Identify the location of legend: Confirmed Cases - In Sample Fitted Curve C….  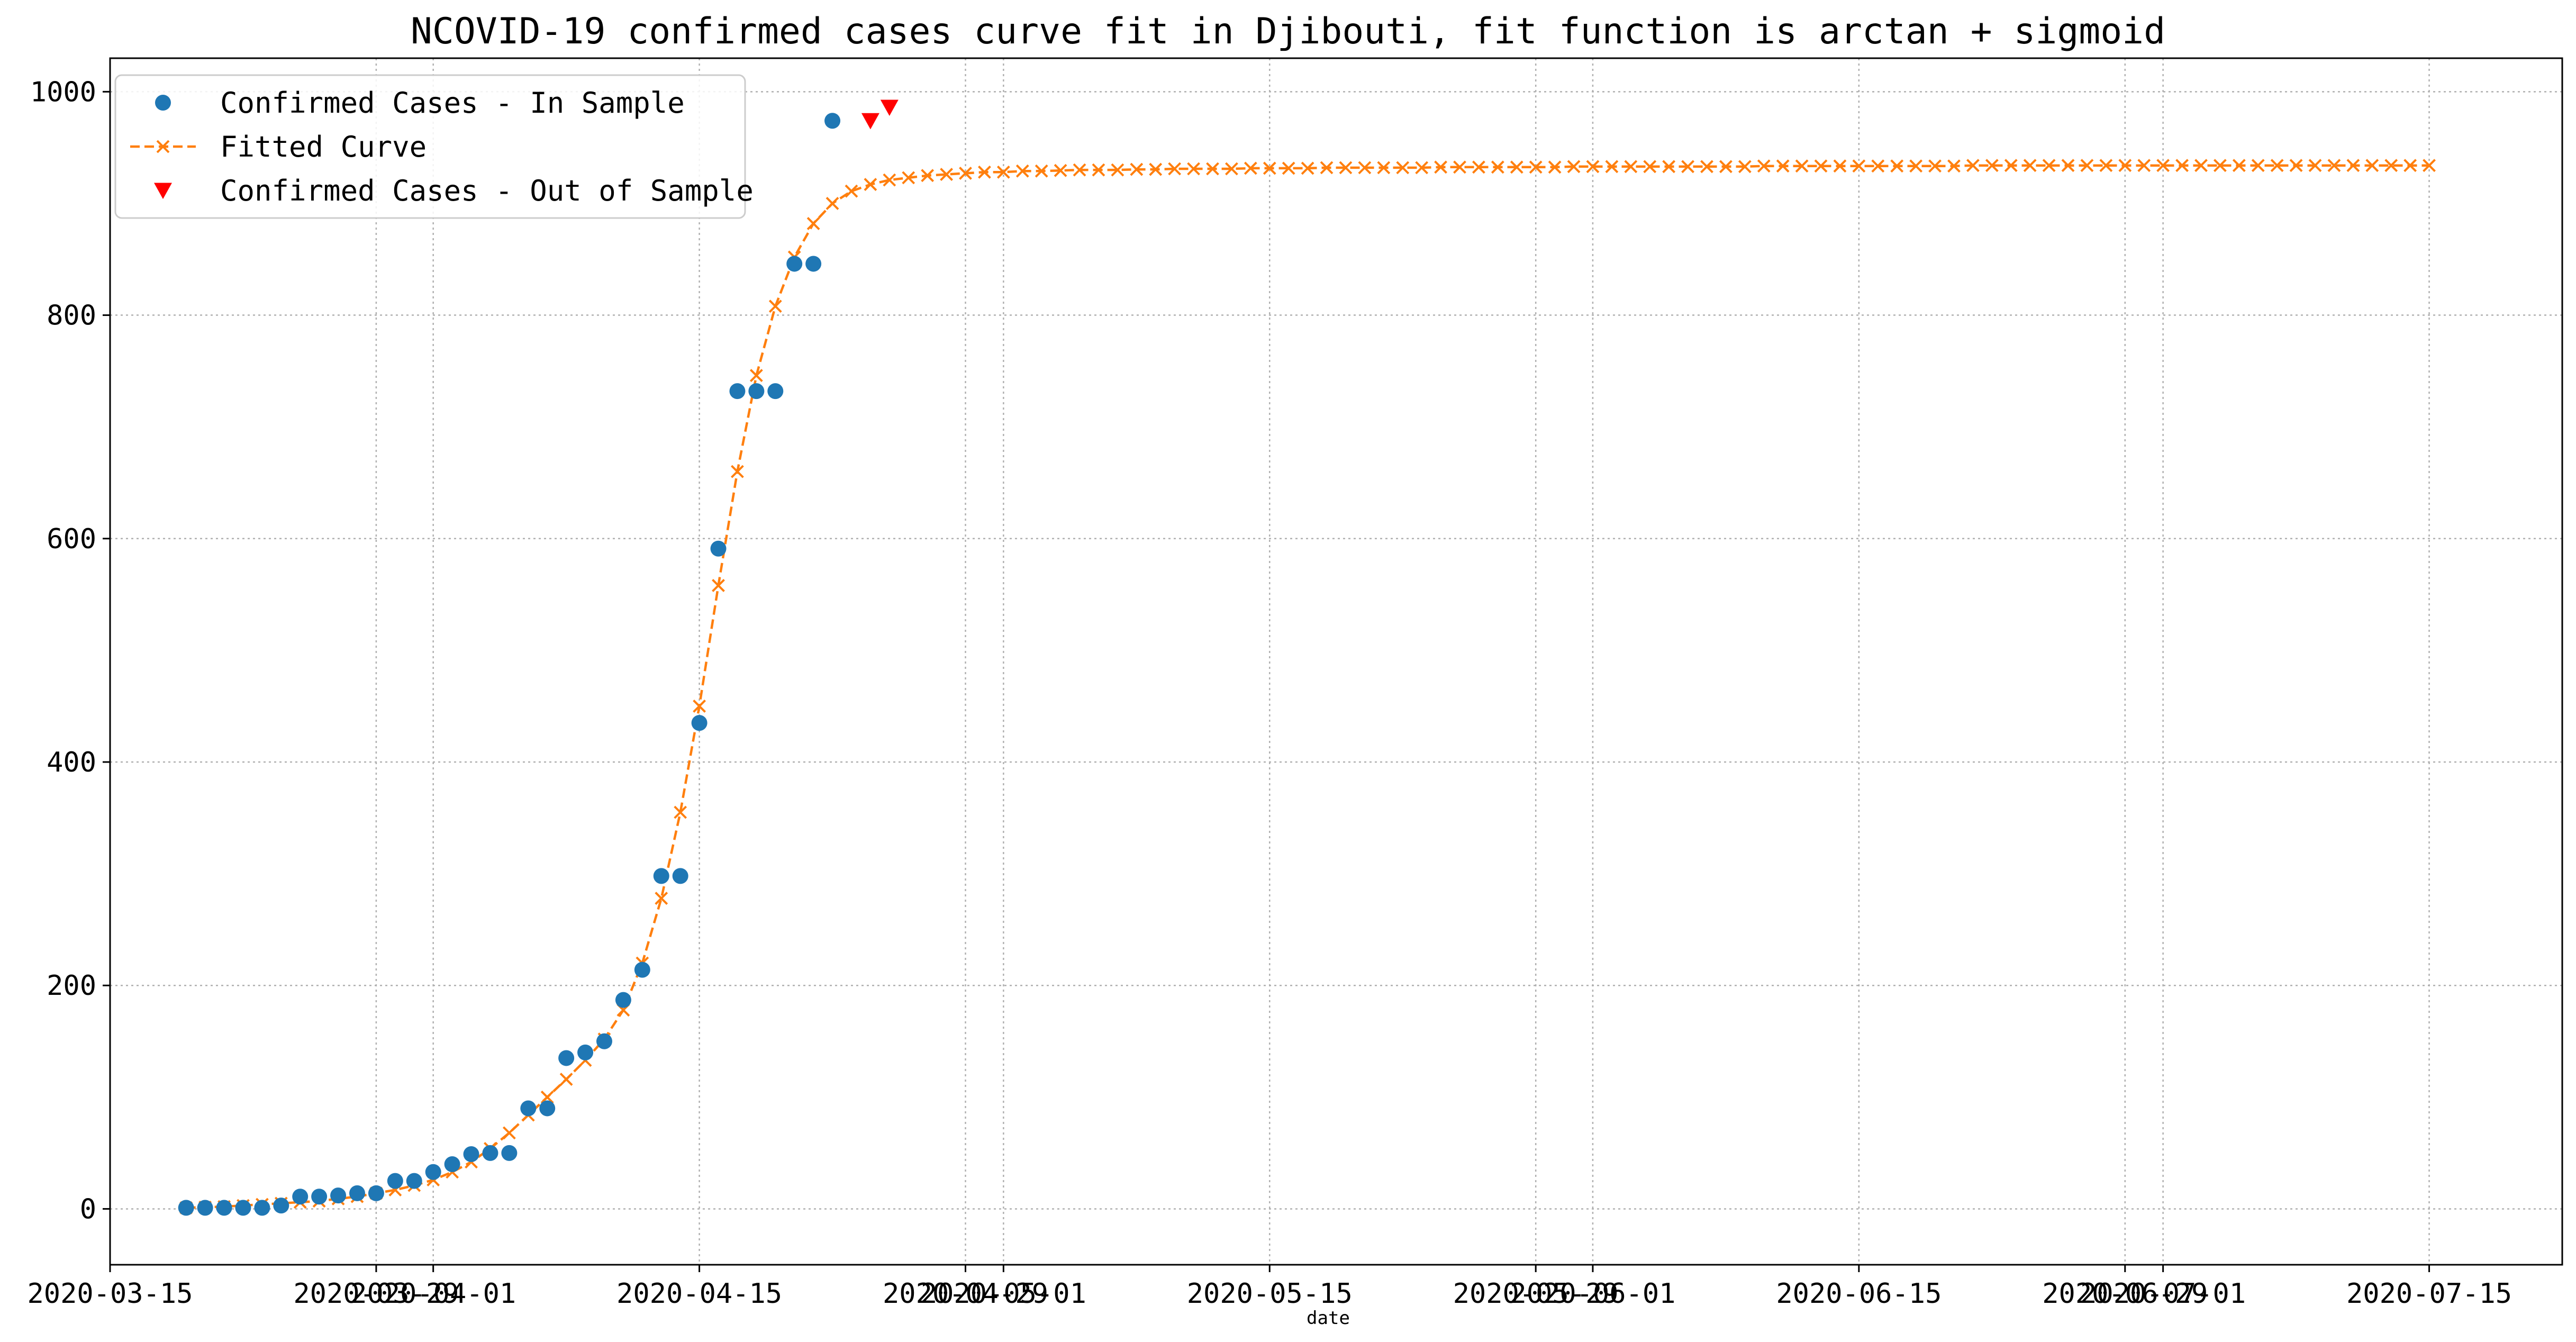
(434, 146).